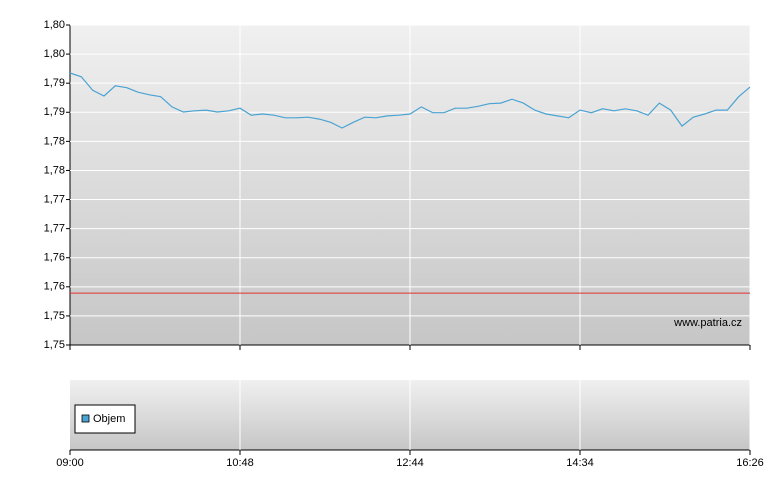  Describe the element at coordinates (410, 100) in the screenshot. I see `price-line` at that location.